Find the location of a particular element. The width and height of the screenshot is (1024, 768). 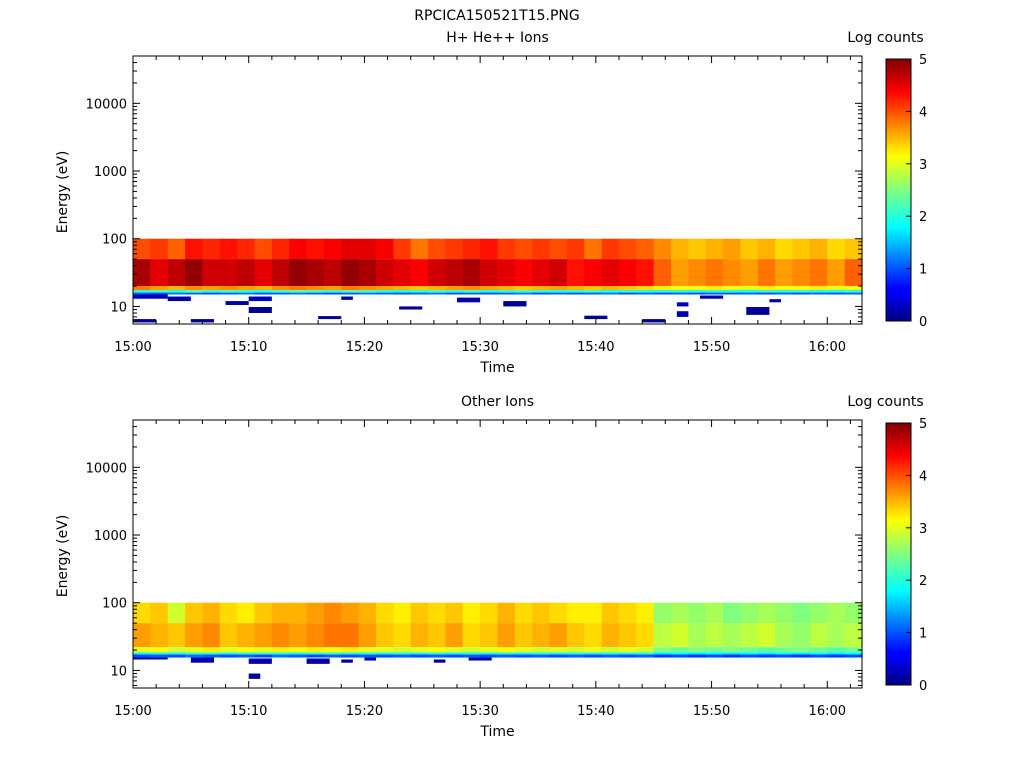

panel-title: Other Ions is located at coordinates (497, 402).